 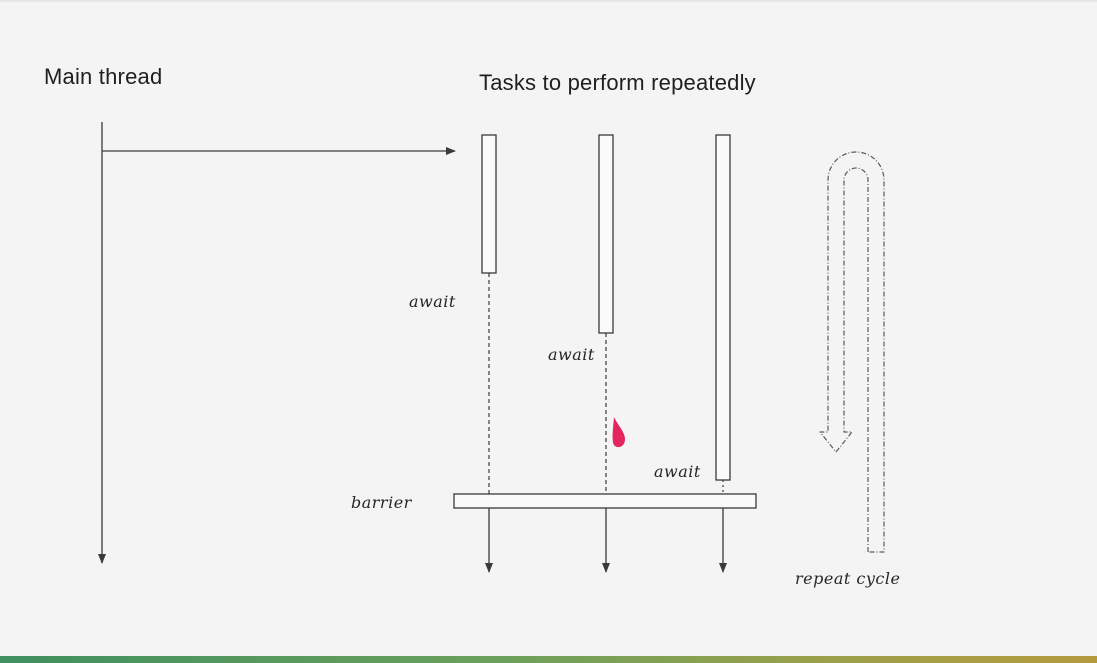 I want to click on task-3-bar, so click(x=723, y=307).